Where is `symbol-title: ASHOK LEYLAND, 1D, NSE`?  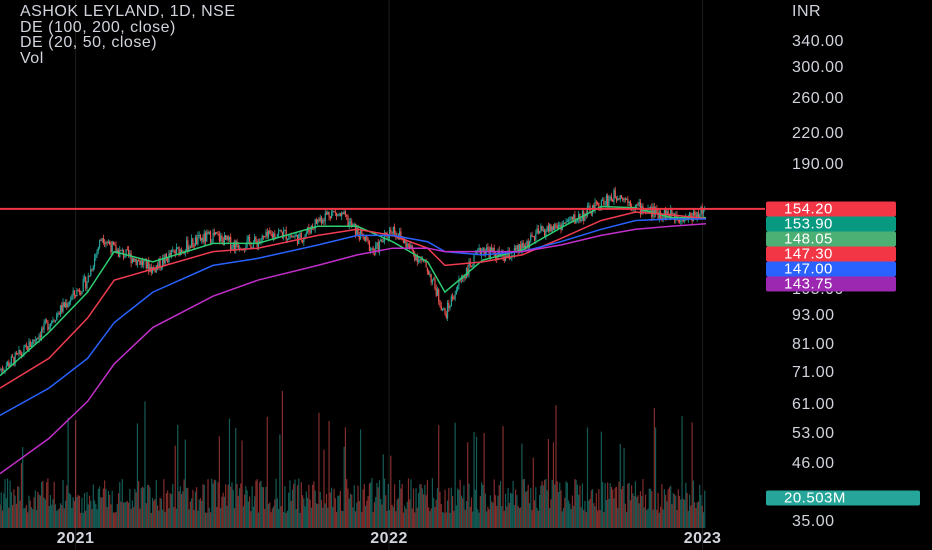
symbol-title: ASHOK LEYLAND, 1D, NSE is located at coordinates (128, 11).